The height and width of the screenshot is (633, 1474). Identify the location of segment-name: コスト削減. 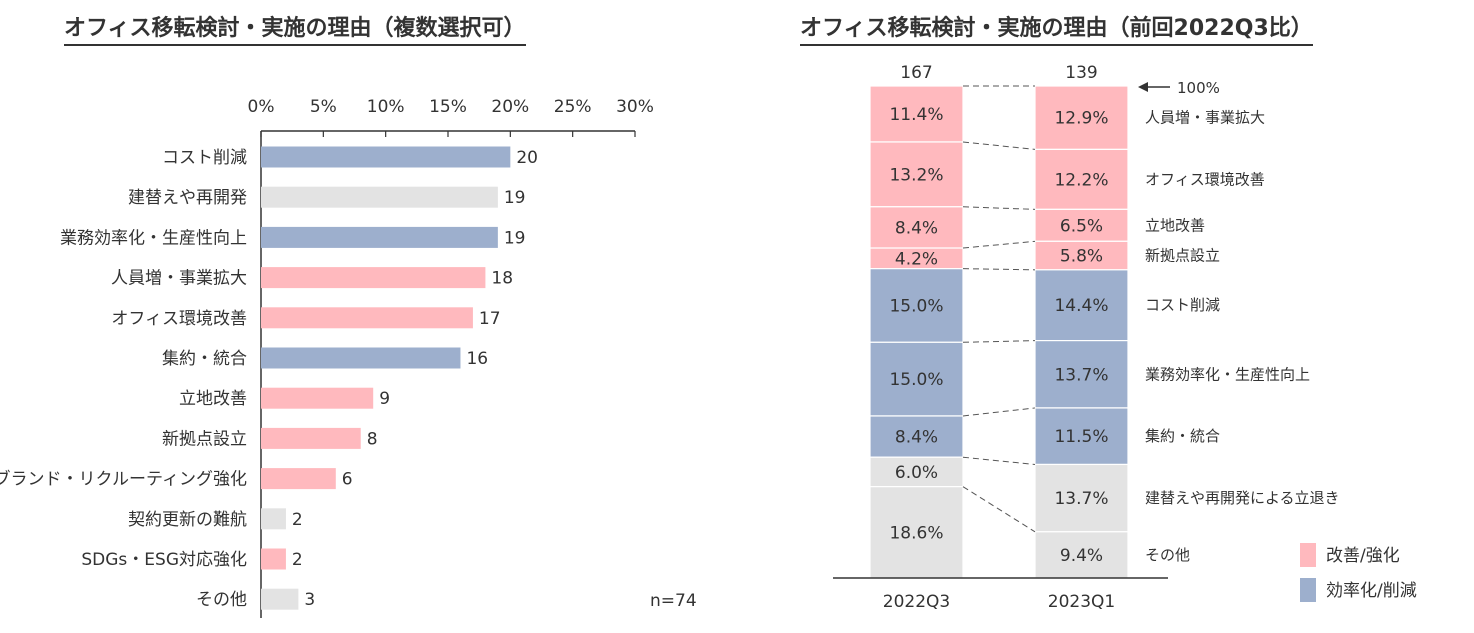
(1182, 305).